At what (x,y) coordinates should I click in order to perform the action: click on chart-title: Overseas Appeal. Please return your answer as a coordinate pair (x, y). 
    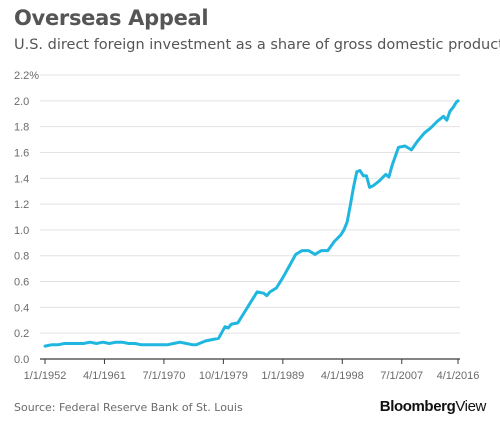
    Looking at the image, I should click on (111, 18).